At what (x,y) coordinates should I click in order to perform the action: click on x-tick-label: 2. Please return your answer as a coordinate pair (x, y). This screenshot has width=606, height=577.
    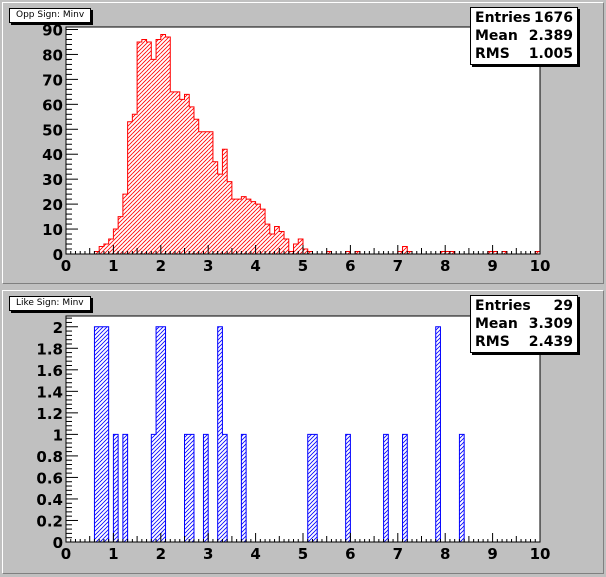
    Looking at the image, I should click on (161, 266).